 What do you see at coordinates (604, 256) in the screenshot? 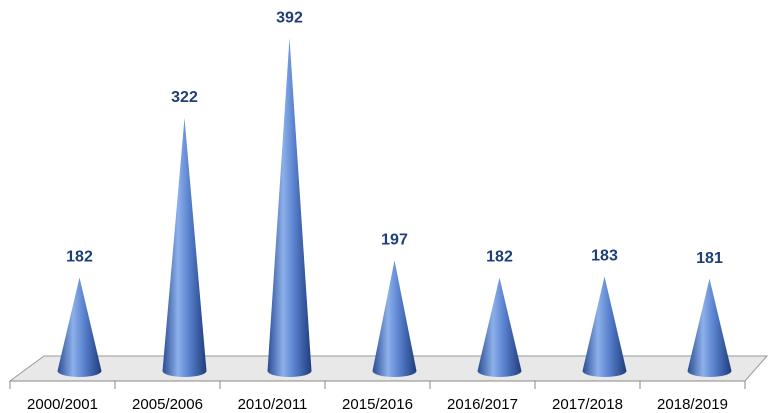
I see `value-label: 183` at bounding box center [604, 256].